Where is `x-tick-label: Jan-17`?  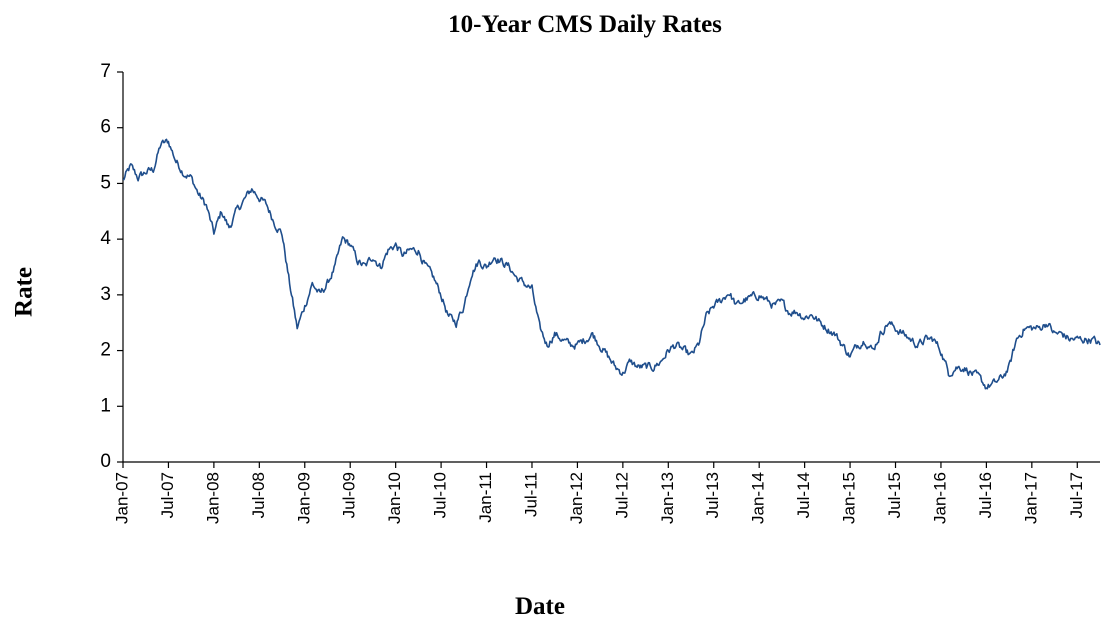 x-tick-label: Jan-17 is located at coordinates (1030, 498).